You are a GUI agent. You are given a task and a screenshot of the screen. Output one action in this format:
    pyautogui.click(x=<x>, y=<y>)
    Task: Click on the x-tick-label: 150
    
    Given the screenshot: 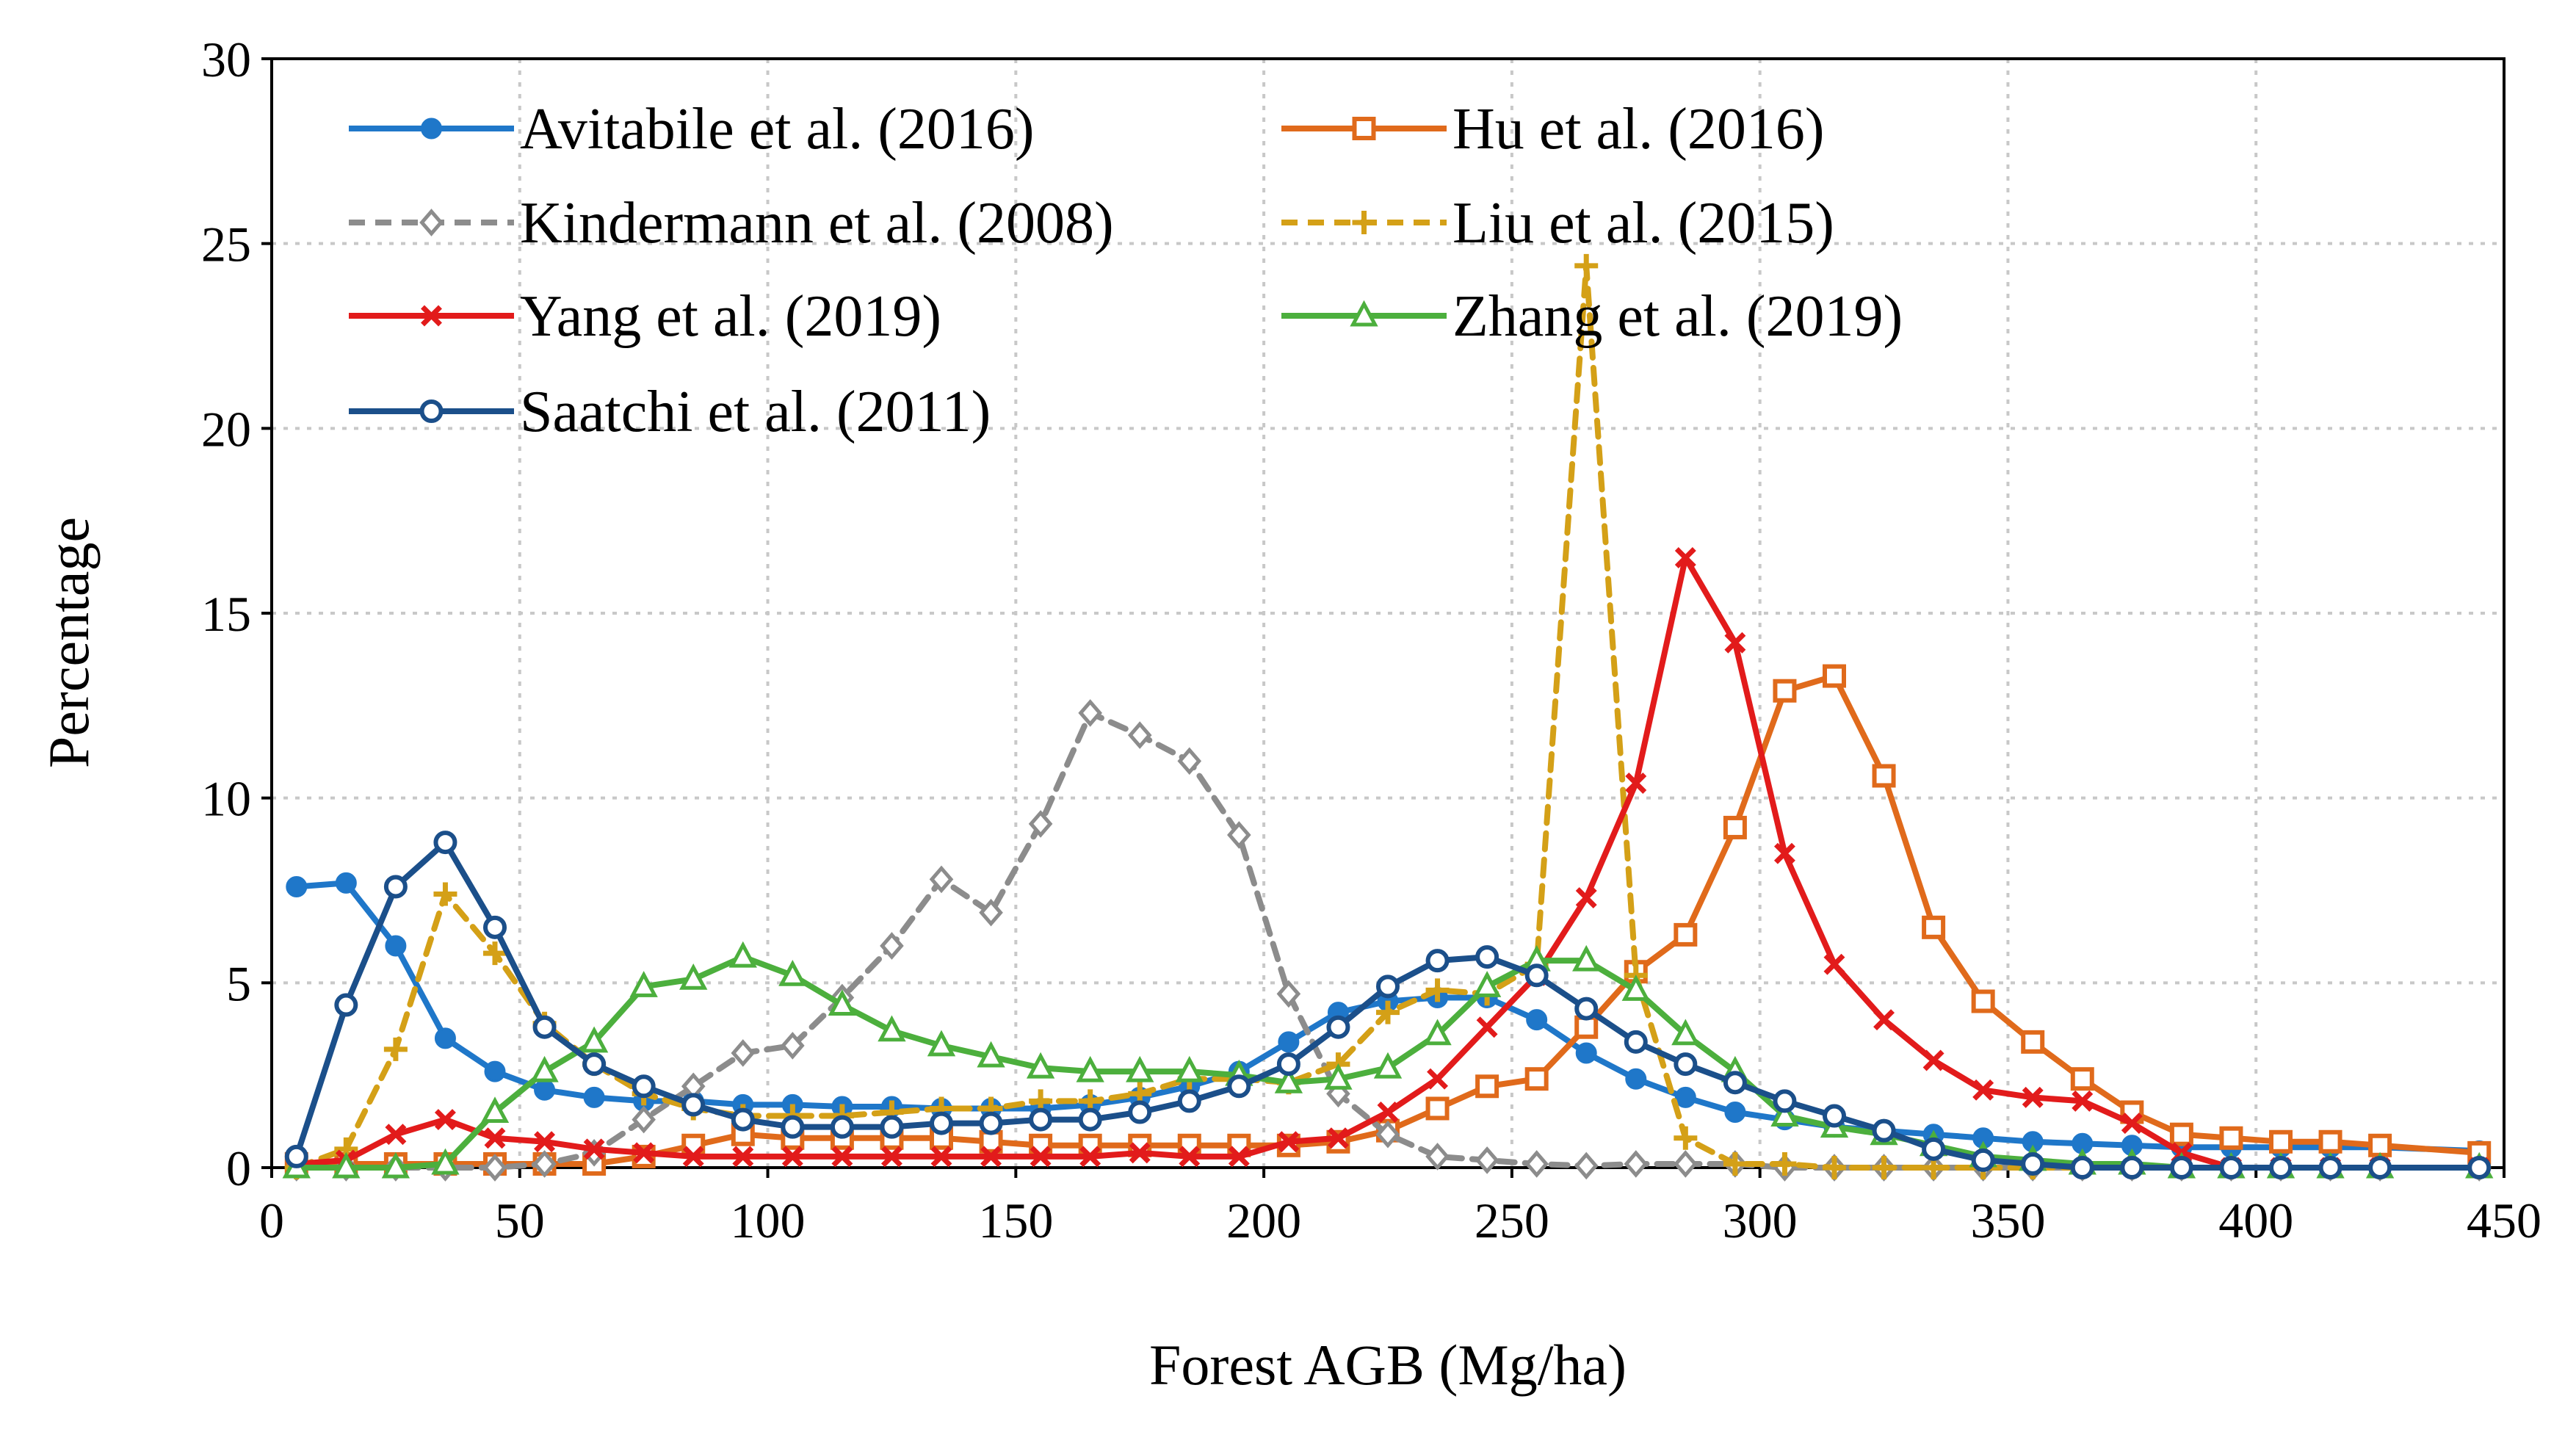 What is the action you would take?
    pyautogui.click(x=1015, y=1221)
    